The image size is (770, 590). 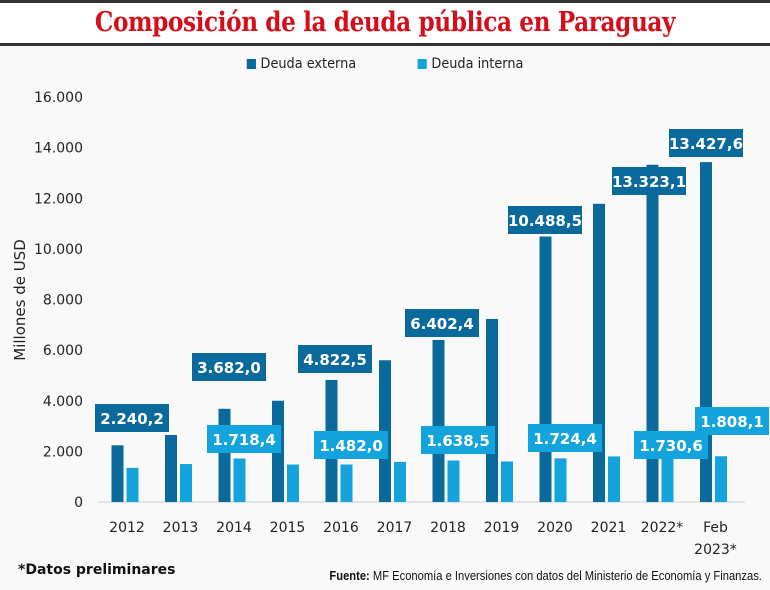 What do you see at coordinates (97, 570) in the screenshot?
I see `footnote: *Datos preliminares` at bounding box center [97, 570].